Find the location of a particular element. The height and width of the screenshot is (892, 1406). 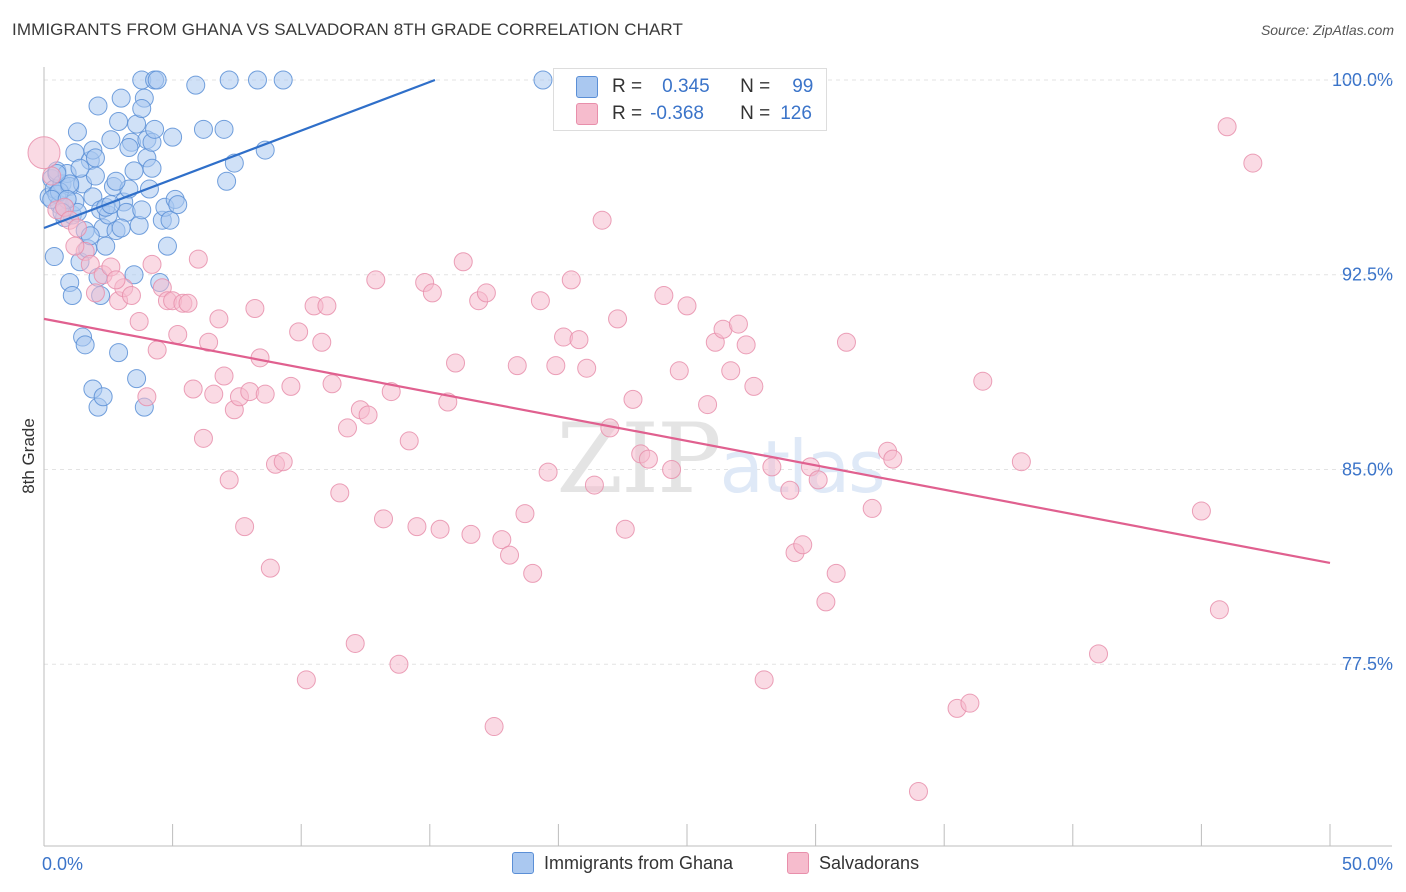

y-tick-label: 77.5% is located at coordinates (1367, 664).